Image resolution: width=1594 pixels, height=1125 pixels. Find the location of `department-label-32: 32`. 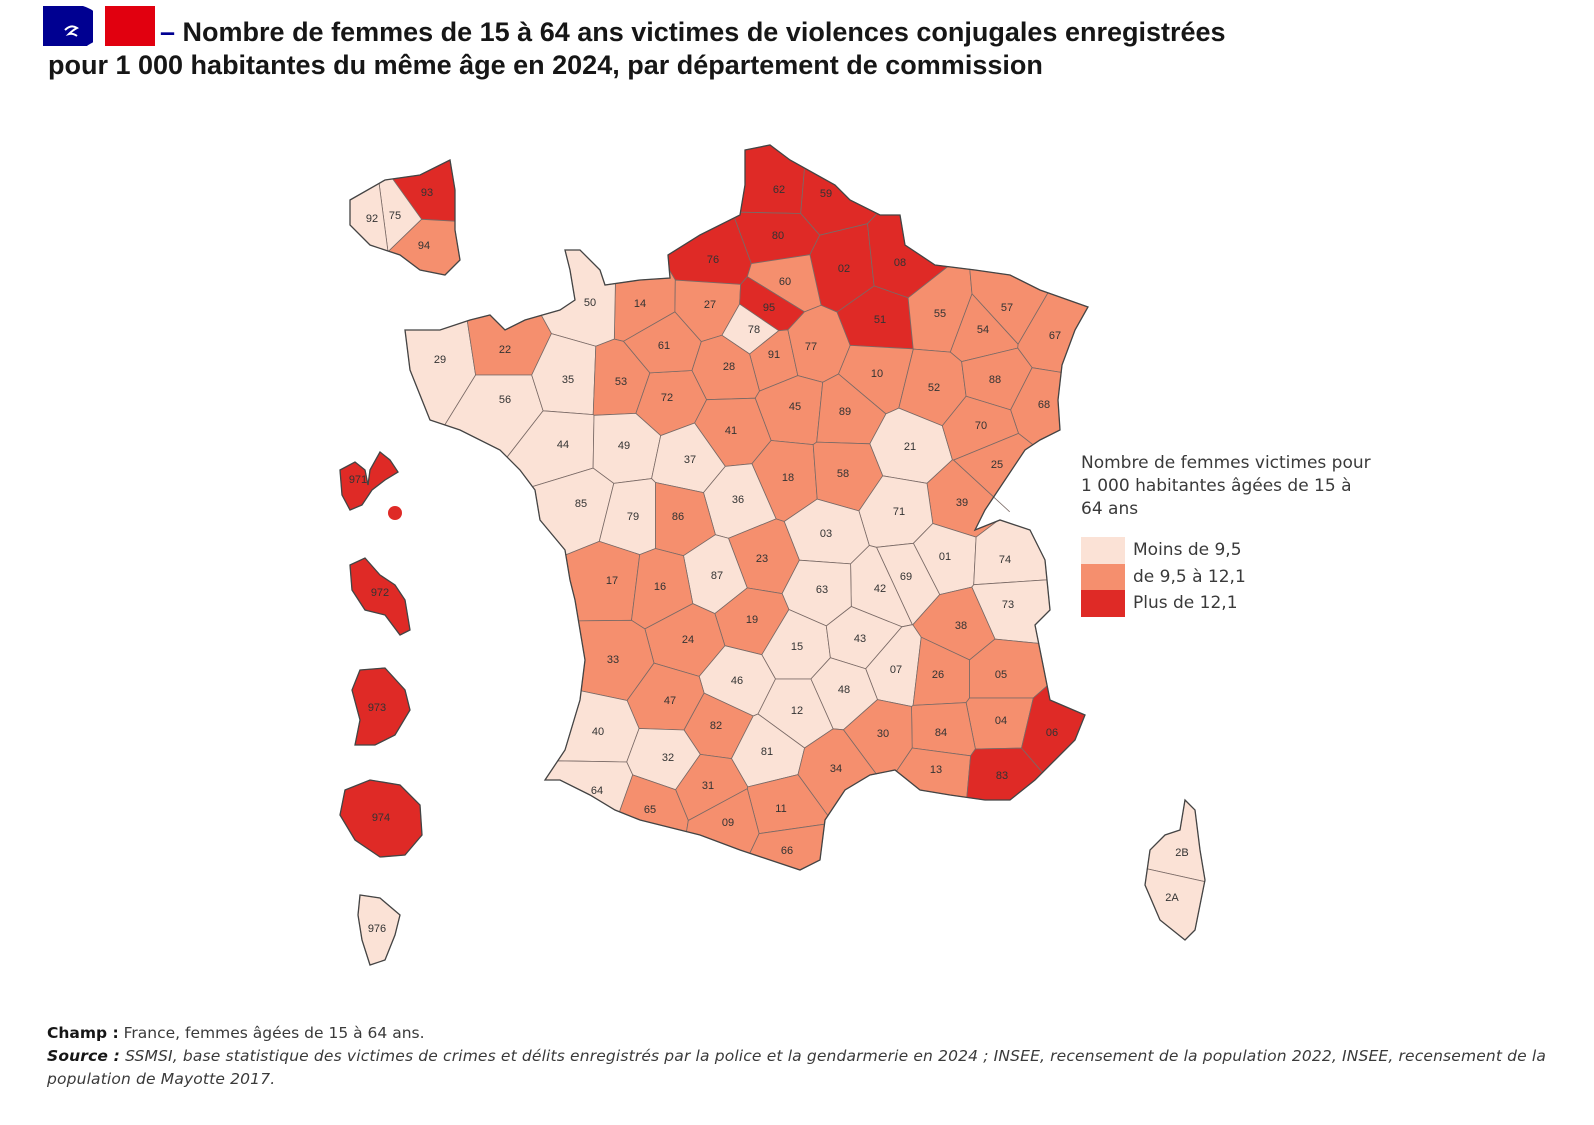

department-label-32: 32 is located at coordinates (668, 758).